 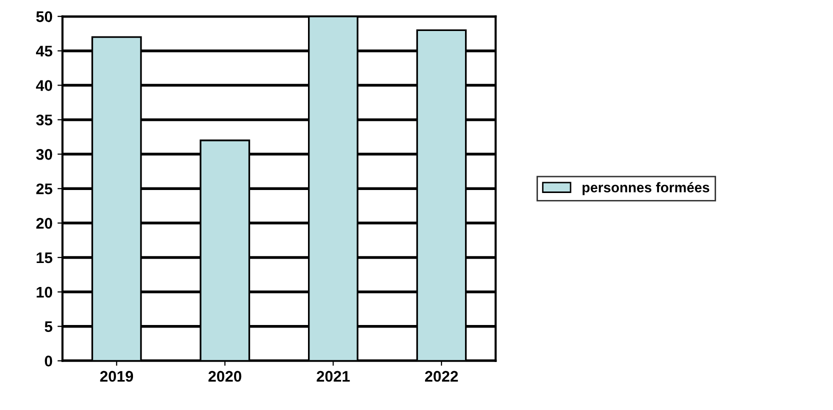 I want to click on y-tick-label: 25, so click(x=44, y=188).